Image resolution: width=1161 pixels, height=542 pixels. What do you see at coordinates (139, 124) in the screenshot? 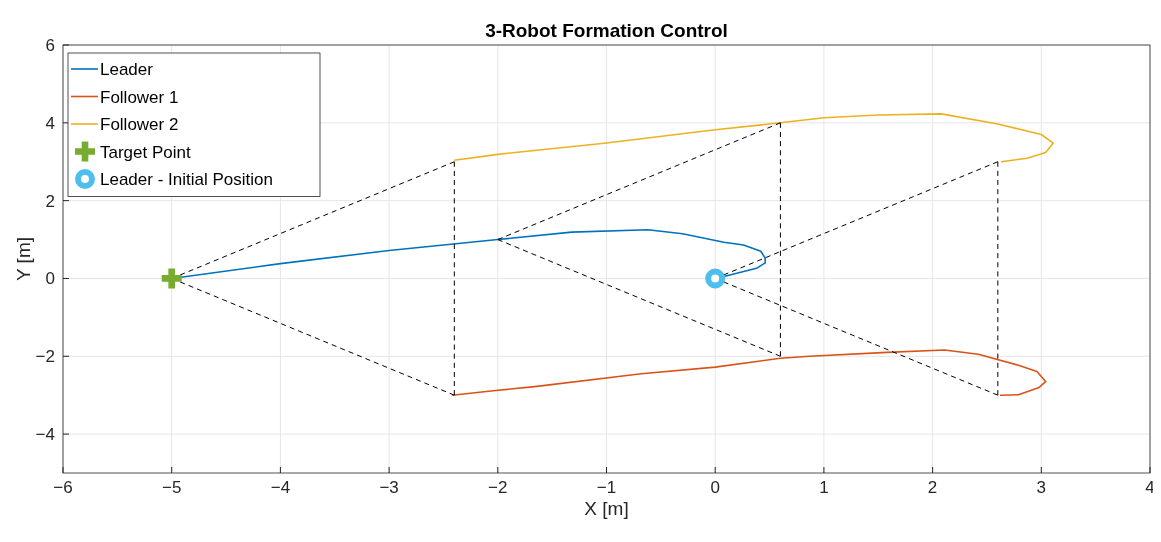
I see `legend-label: Follower 2` at bounding box center [139, 124].